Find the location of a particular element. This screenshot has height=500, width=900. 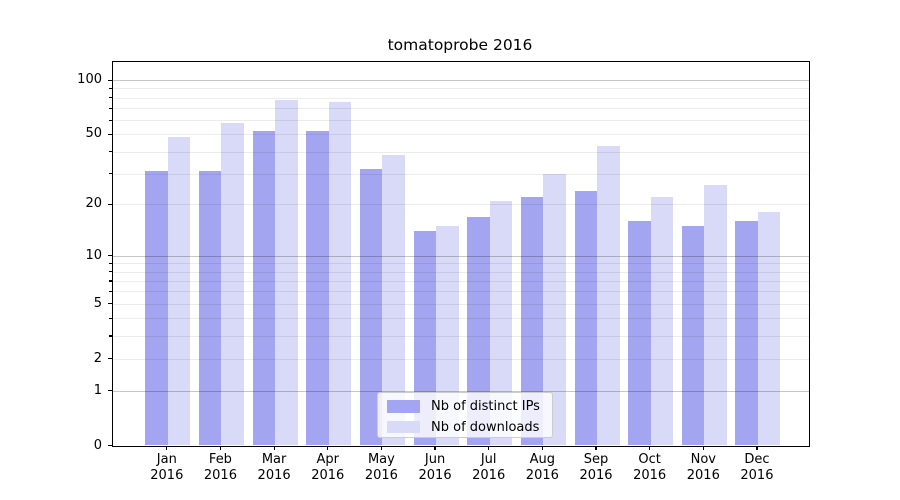

bar-downloads-apr is located at coordinates (340, 273).